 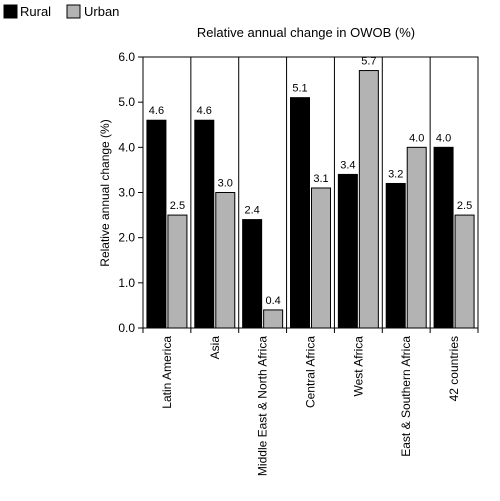 What do you see at coordinates (126, 328) in the screenshot?
I see `y-tick-label: 0.0` at bounding box center [126, 328].